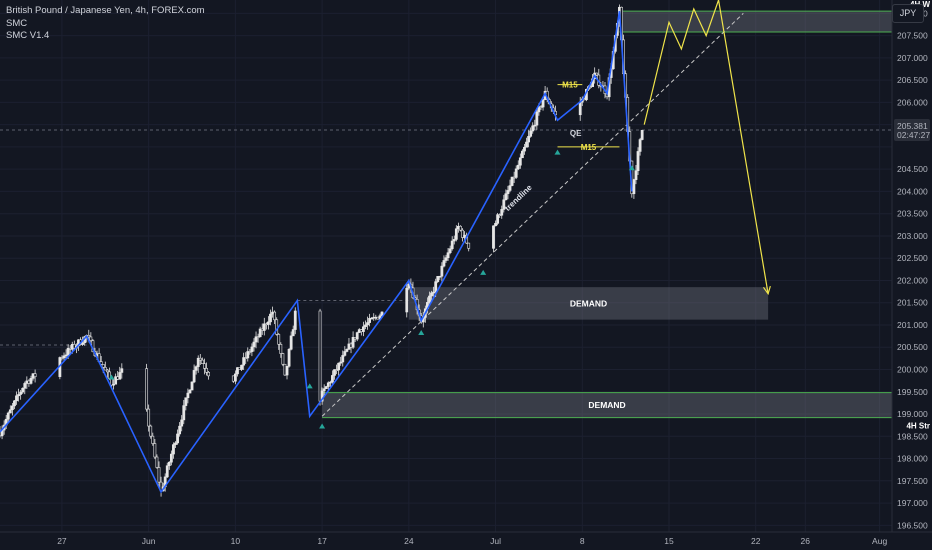 The height and width of the screenshot is (550, 932). I want to click on price-tick-label: 206.000, so click(912, 102).